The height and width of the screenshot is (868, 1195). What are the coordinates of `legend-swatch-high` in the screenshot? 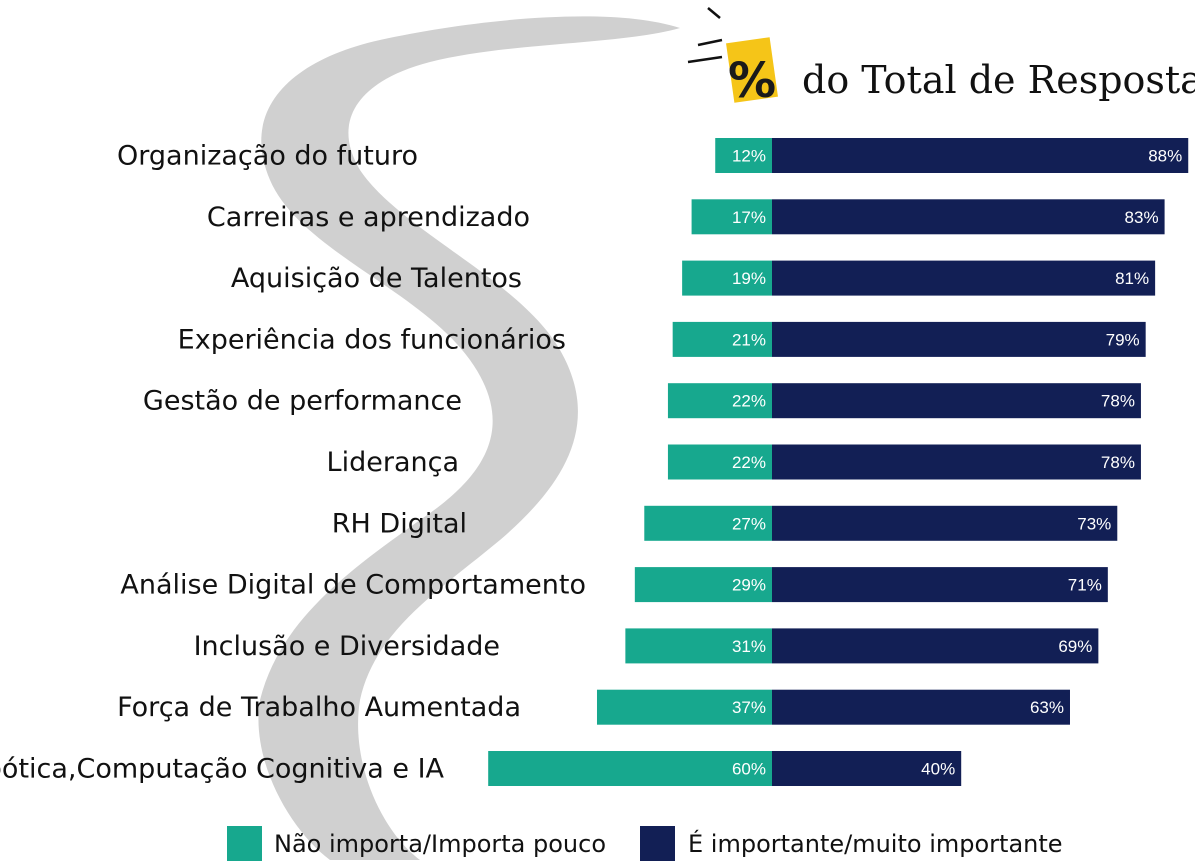 It's located at (657, 843).